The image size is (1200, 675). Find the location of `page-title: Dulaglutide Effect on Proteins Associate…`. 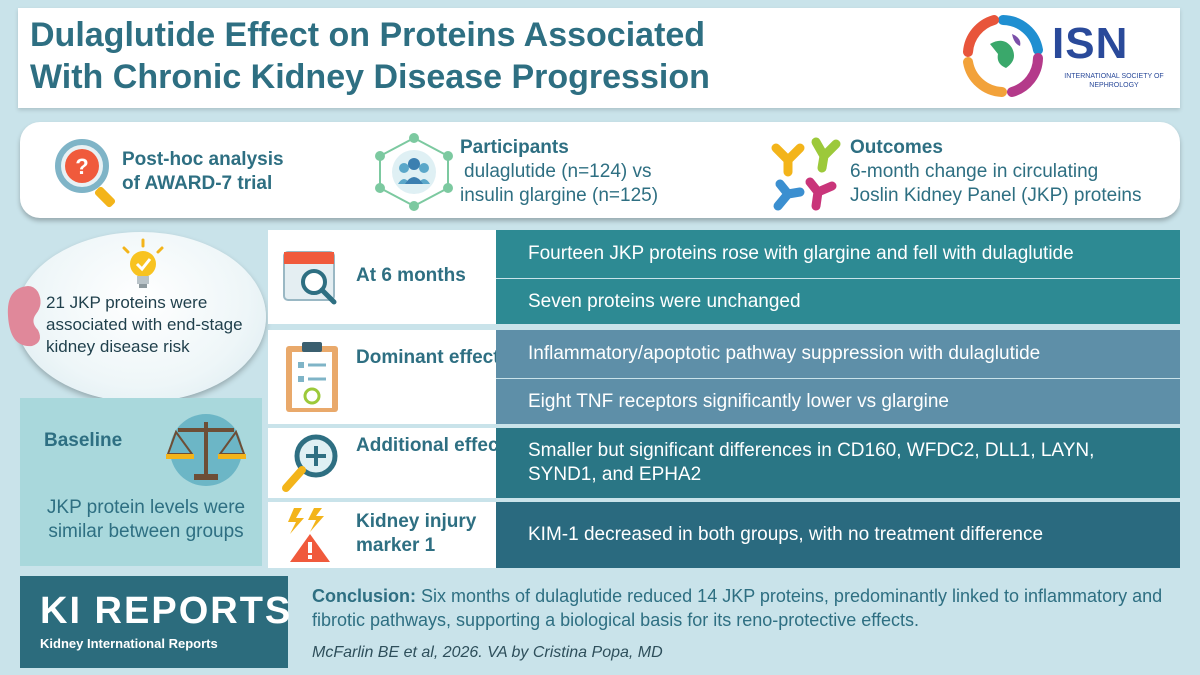

page-title: Dulaglutide Effect on Proteins Associate… is located at coordinates (480, 56).